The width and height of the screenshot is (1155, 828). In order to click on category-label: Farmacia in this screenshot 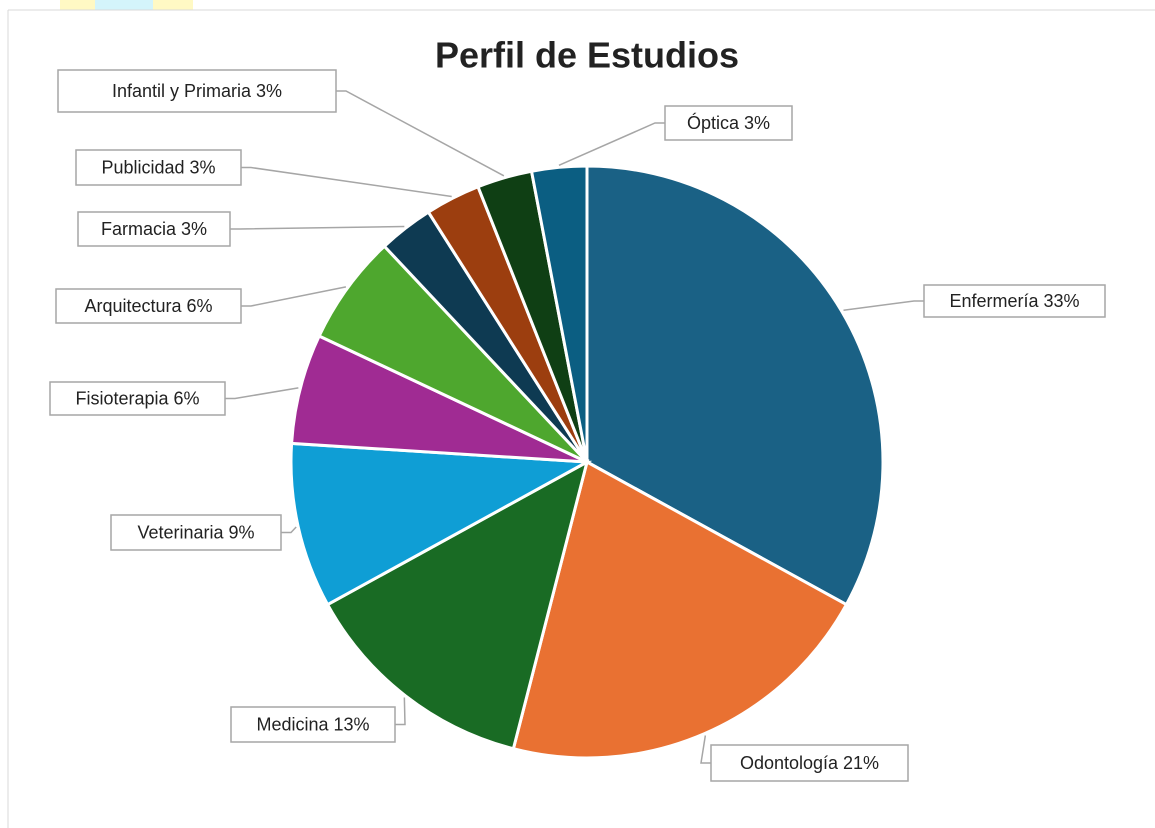, I will do `click(139, 229)`.